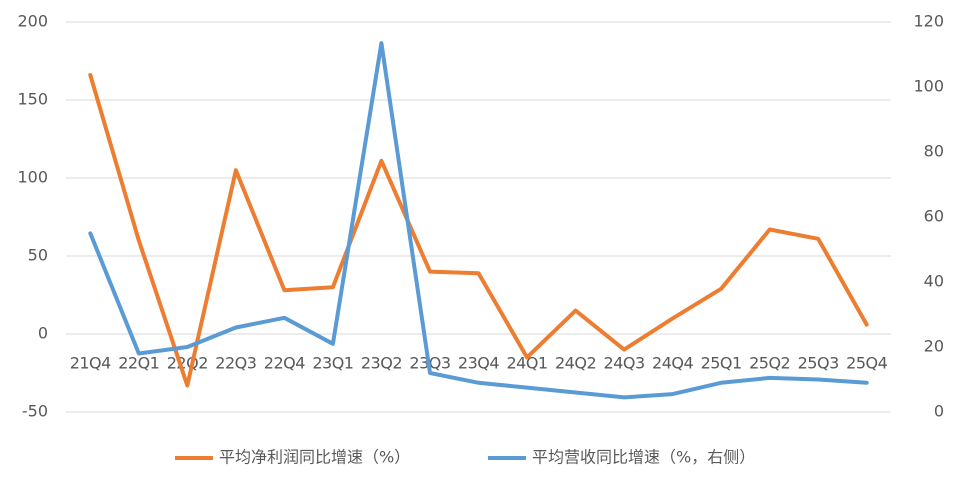 The width and height of the screenshot is (957, 493). Describe the element at coordinates (934, 346) in the screenshot. I see `y2-tick-label: 20` at that location.